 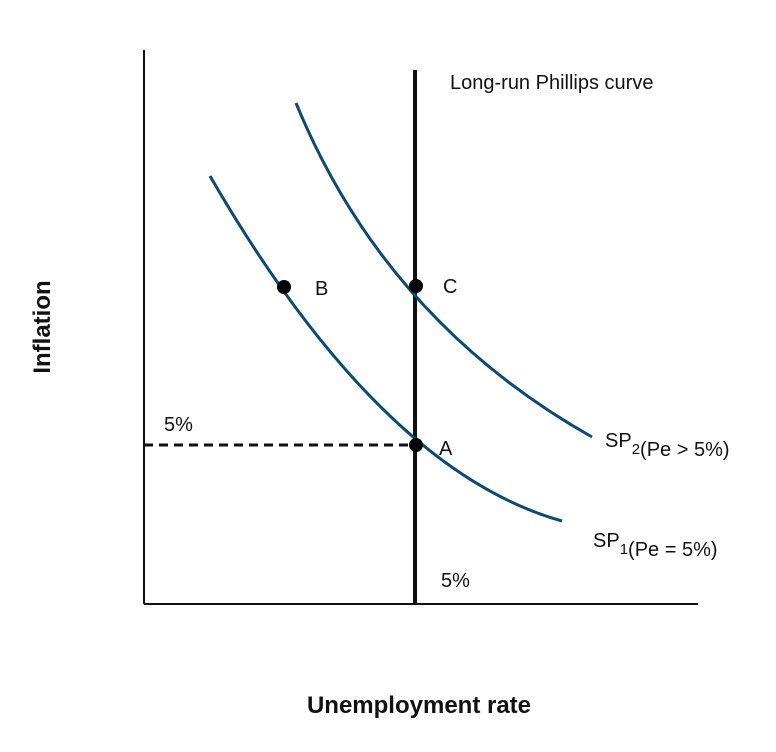 I want to click on point-b-label: B, so click(x=321, y=289).